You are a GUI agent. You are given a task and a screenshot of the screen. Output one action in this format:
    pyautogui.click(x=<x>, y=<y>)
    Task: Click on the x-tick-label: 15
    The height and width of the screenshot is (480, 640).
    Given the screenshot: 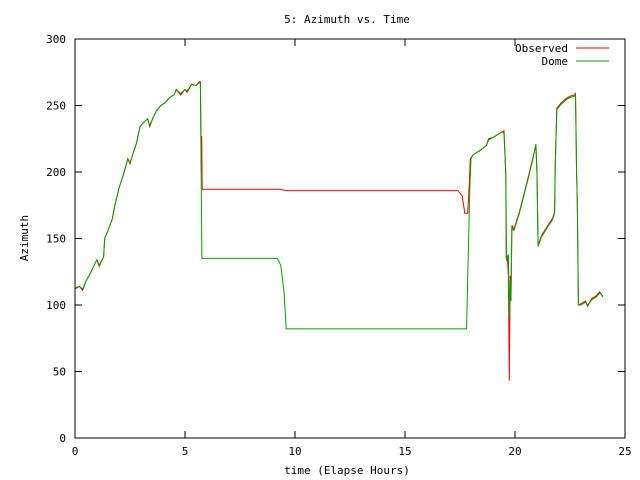 What is the action you would take?
    pyautogui.click(x=404, y=451)
    